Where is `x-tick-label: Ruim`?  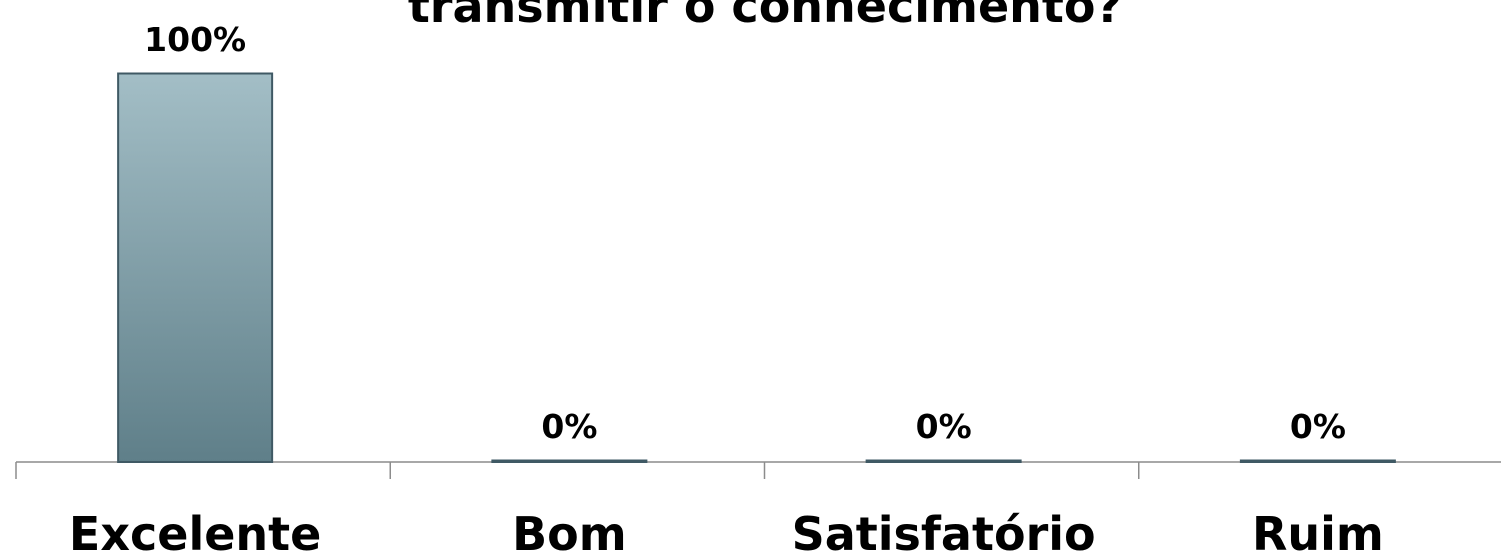
x-tick-label: Ruim is located at coordinates (1318, 532).